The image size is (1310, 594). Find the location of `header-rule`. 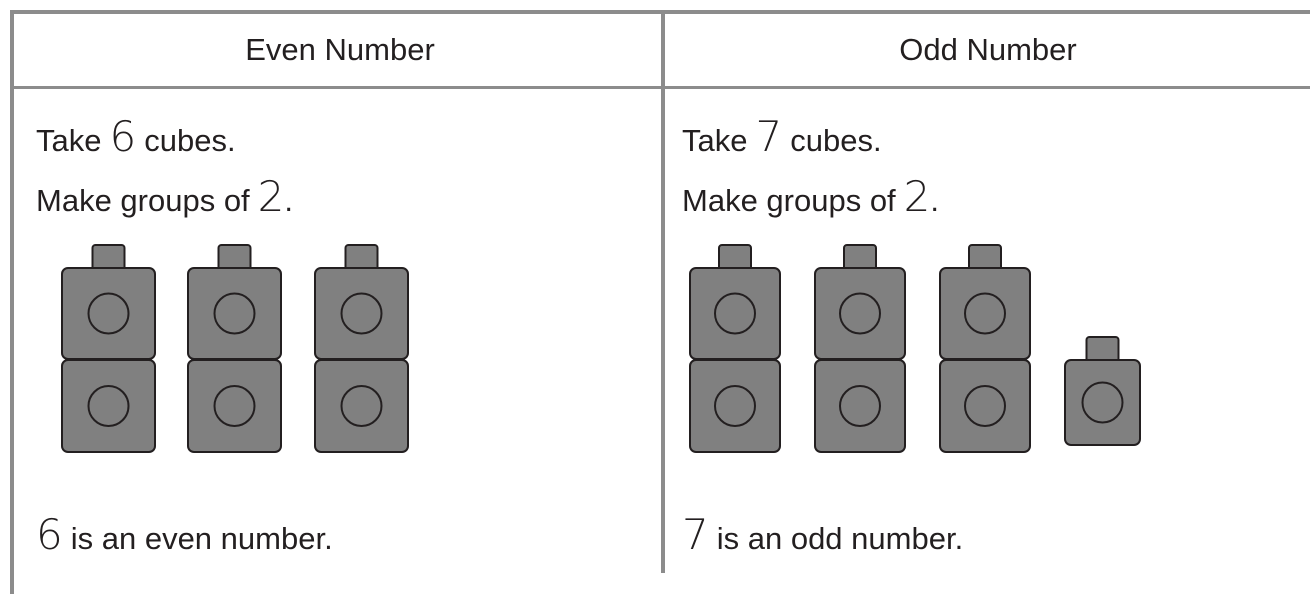

header-rule is located at coordinates (660, 87).